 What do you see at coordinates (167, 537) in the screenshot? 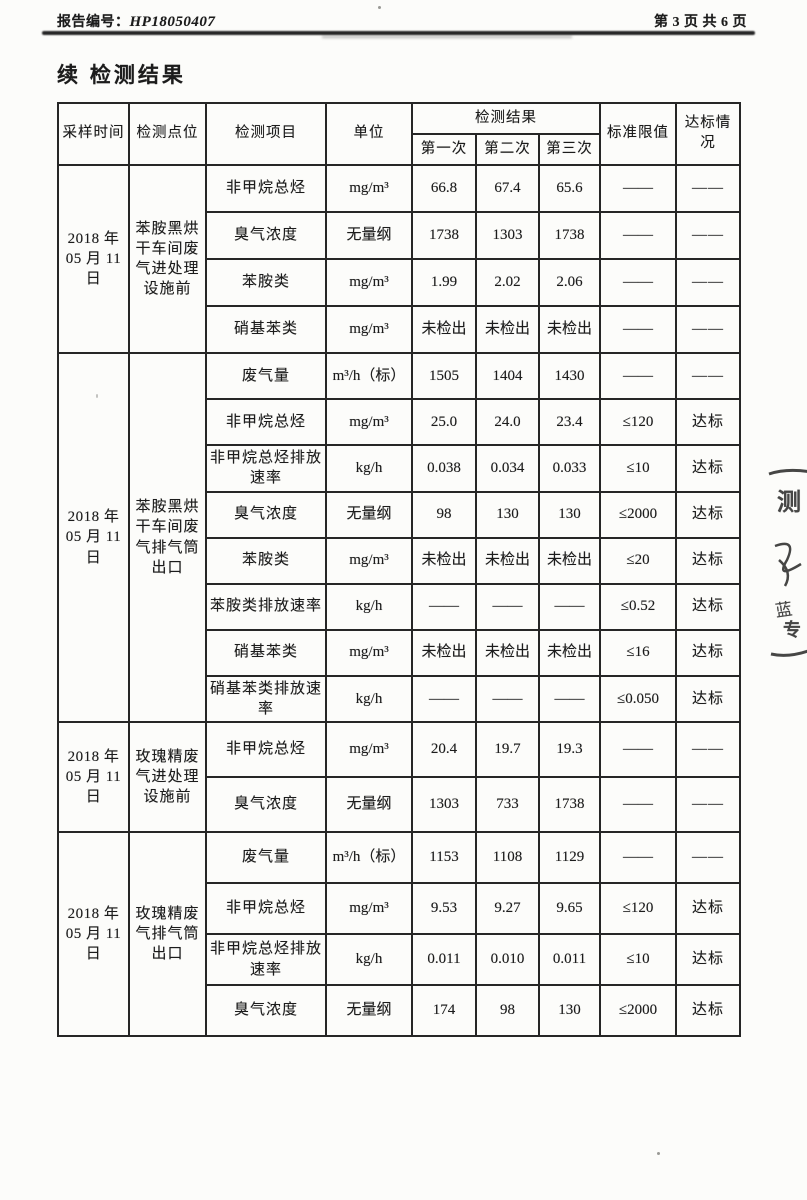
I see `test-location-cell: 苯胺黑烘干车间废气排气筒出口` at bounding box center [167, 537].